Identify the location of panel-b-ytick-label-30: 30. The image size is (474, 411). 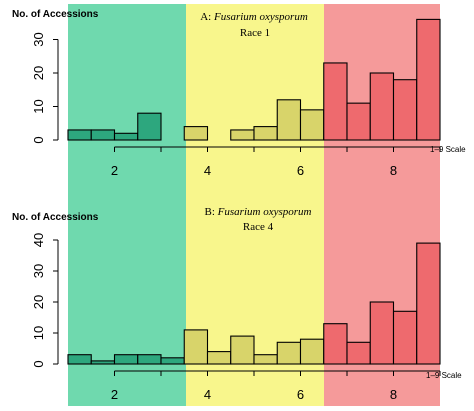
(38, 271).